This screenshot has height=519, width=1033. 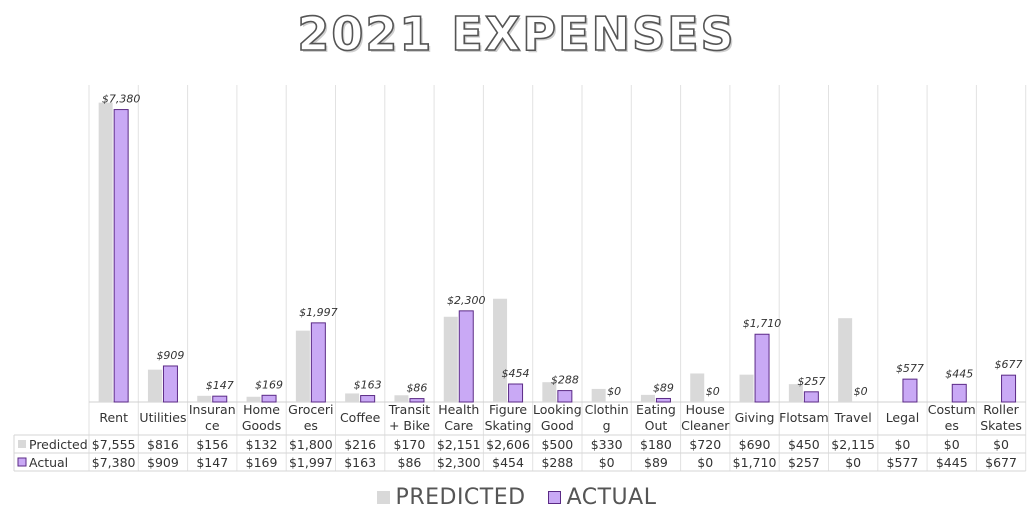 I want to click on table-cell-predicted-figure-skating: $2,606, so click(x=508, y=444).